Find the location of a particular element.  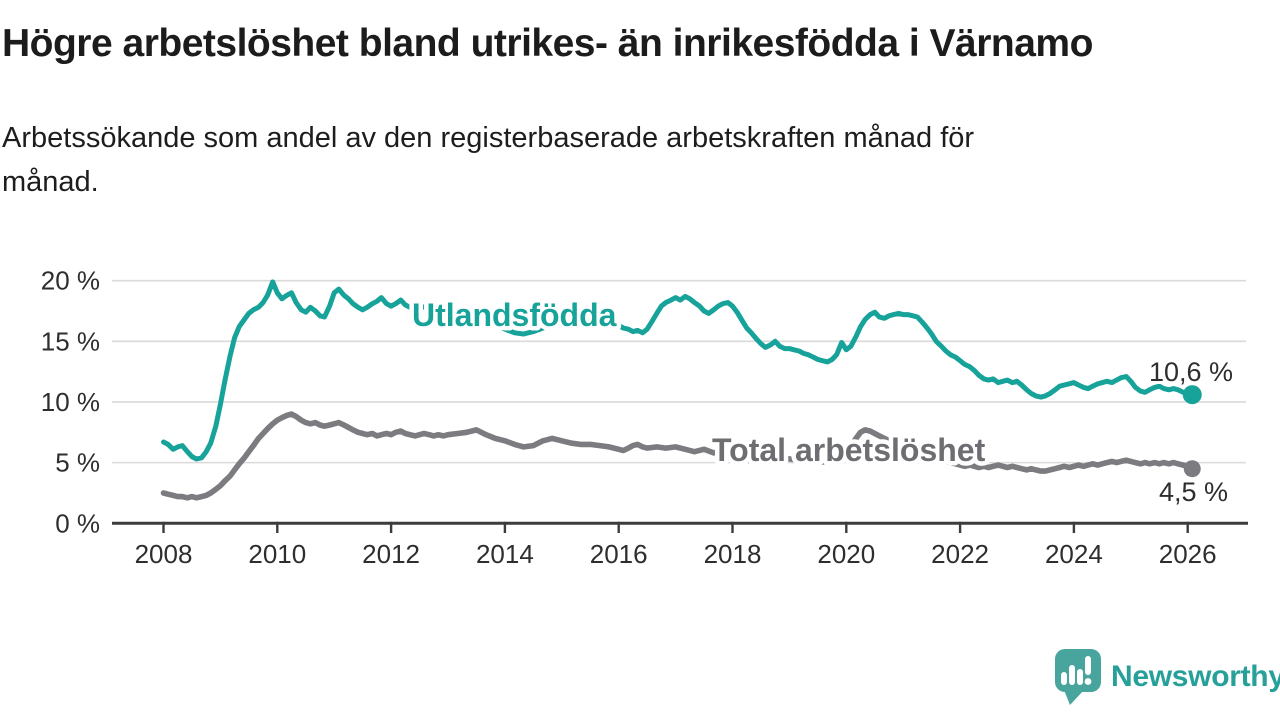

x-axis-label: 2010 is located at coordinates (277, 554).